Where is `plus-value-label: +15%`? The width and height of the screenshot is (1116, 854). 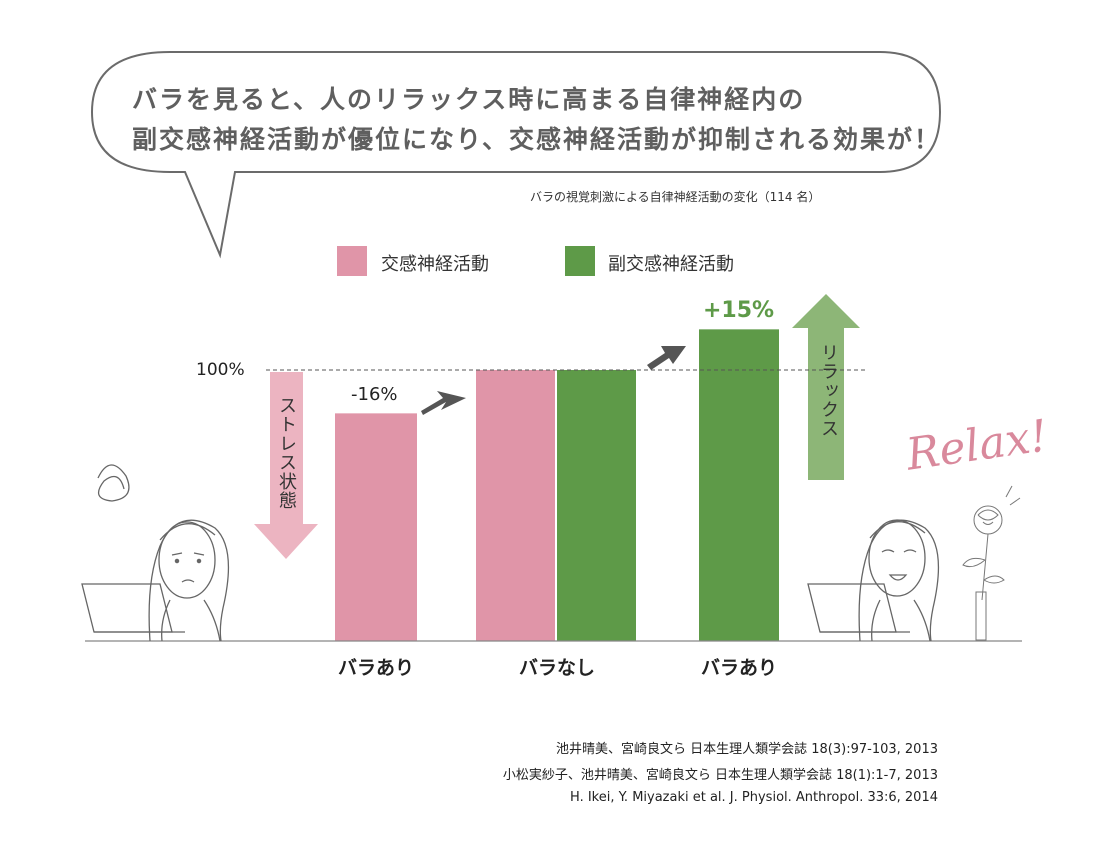 plus-value-label: +15% is located at coordinates (739, 310).